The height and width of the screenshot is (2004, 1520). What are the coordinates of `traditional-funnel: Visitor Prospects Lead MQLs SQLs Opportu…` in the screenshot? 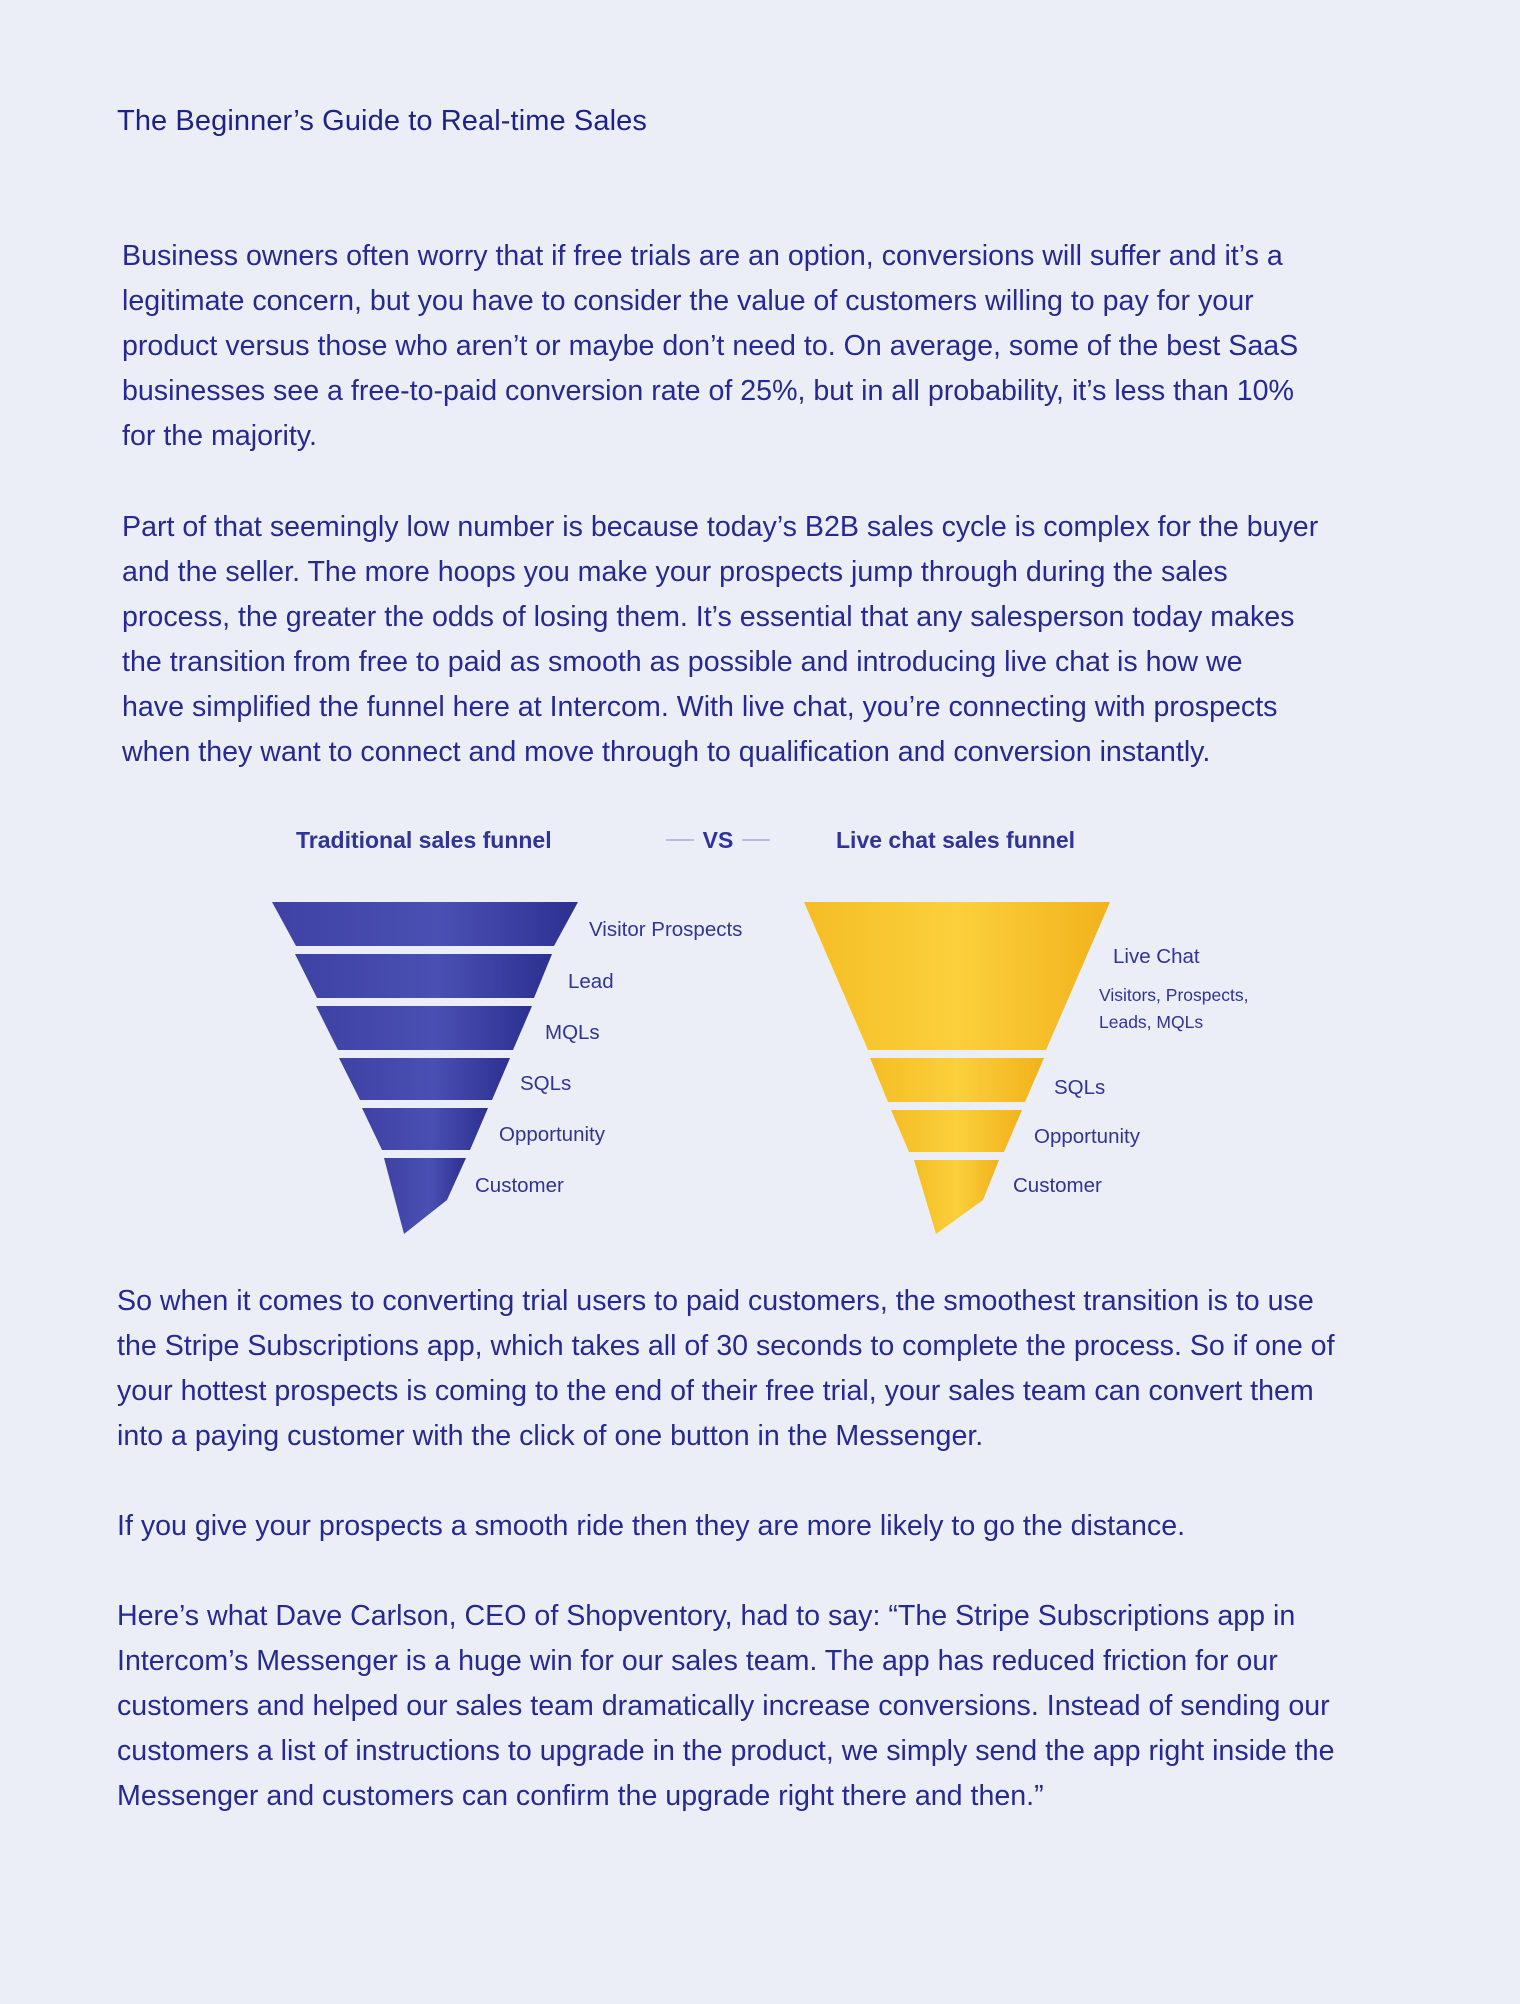 It's located at (507, 1068).